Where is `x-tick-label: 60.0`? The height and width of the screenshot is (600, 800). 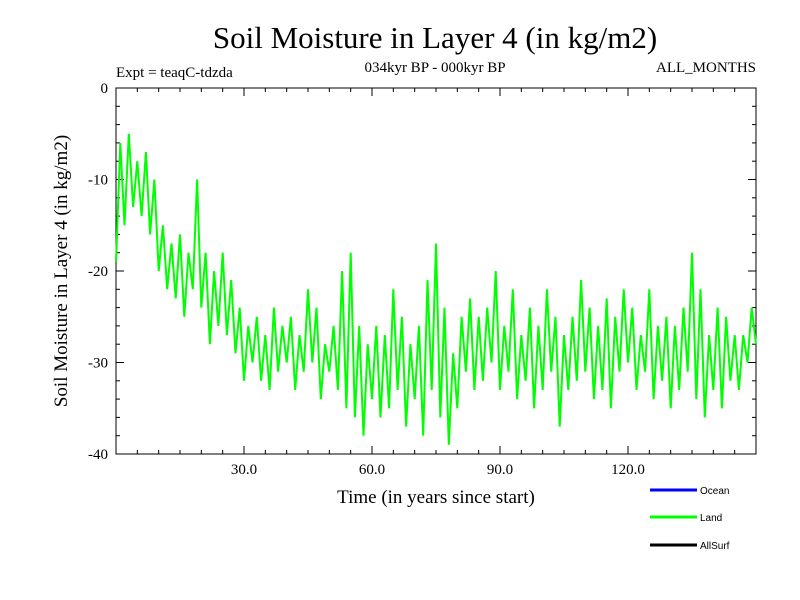
x-tick-label: 60.0 is located at coordinates (372, 470).